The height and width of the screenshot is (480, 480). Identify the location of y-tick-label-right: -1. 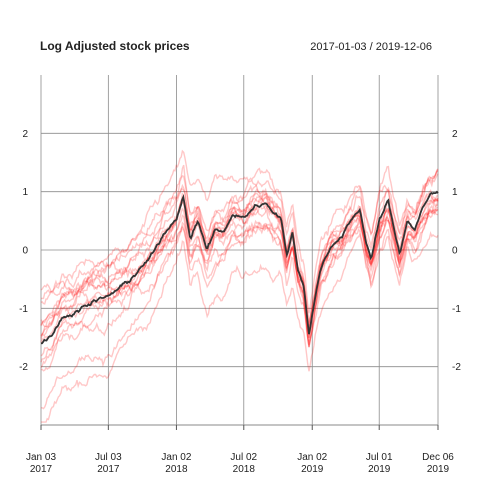
(456, 309).